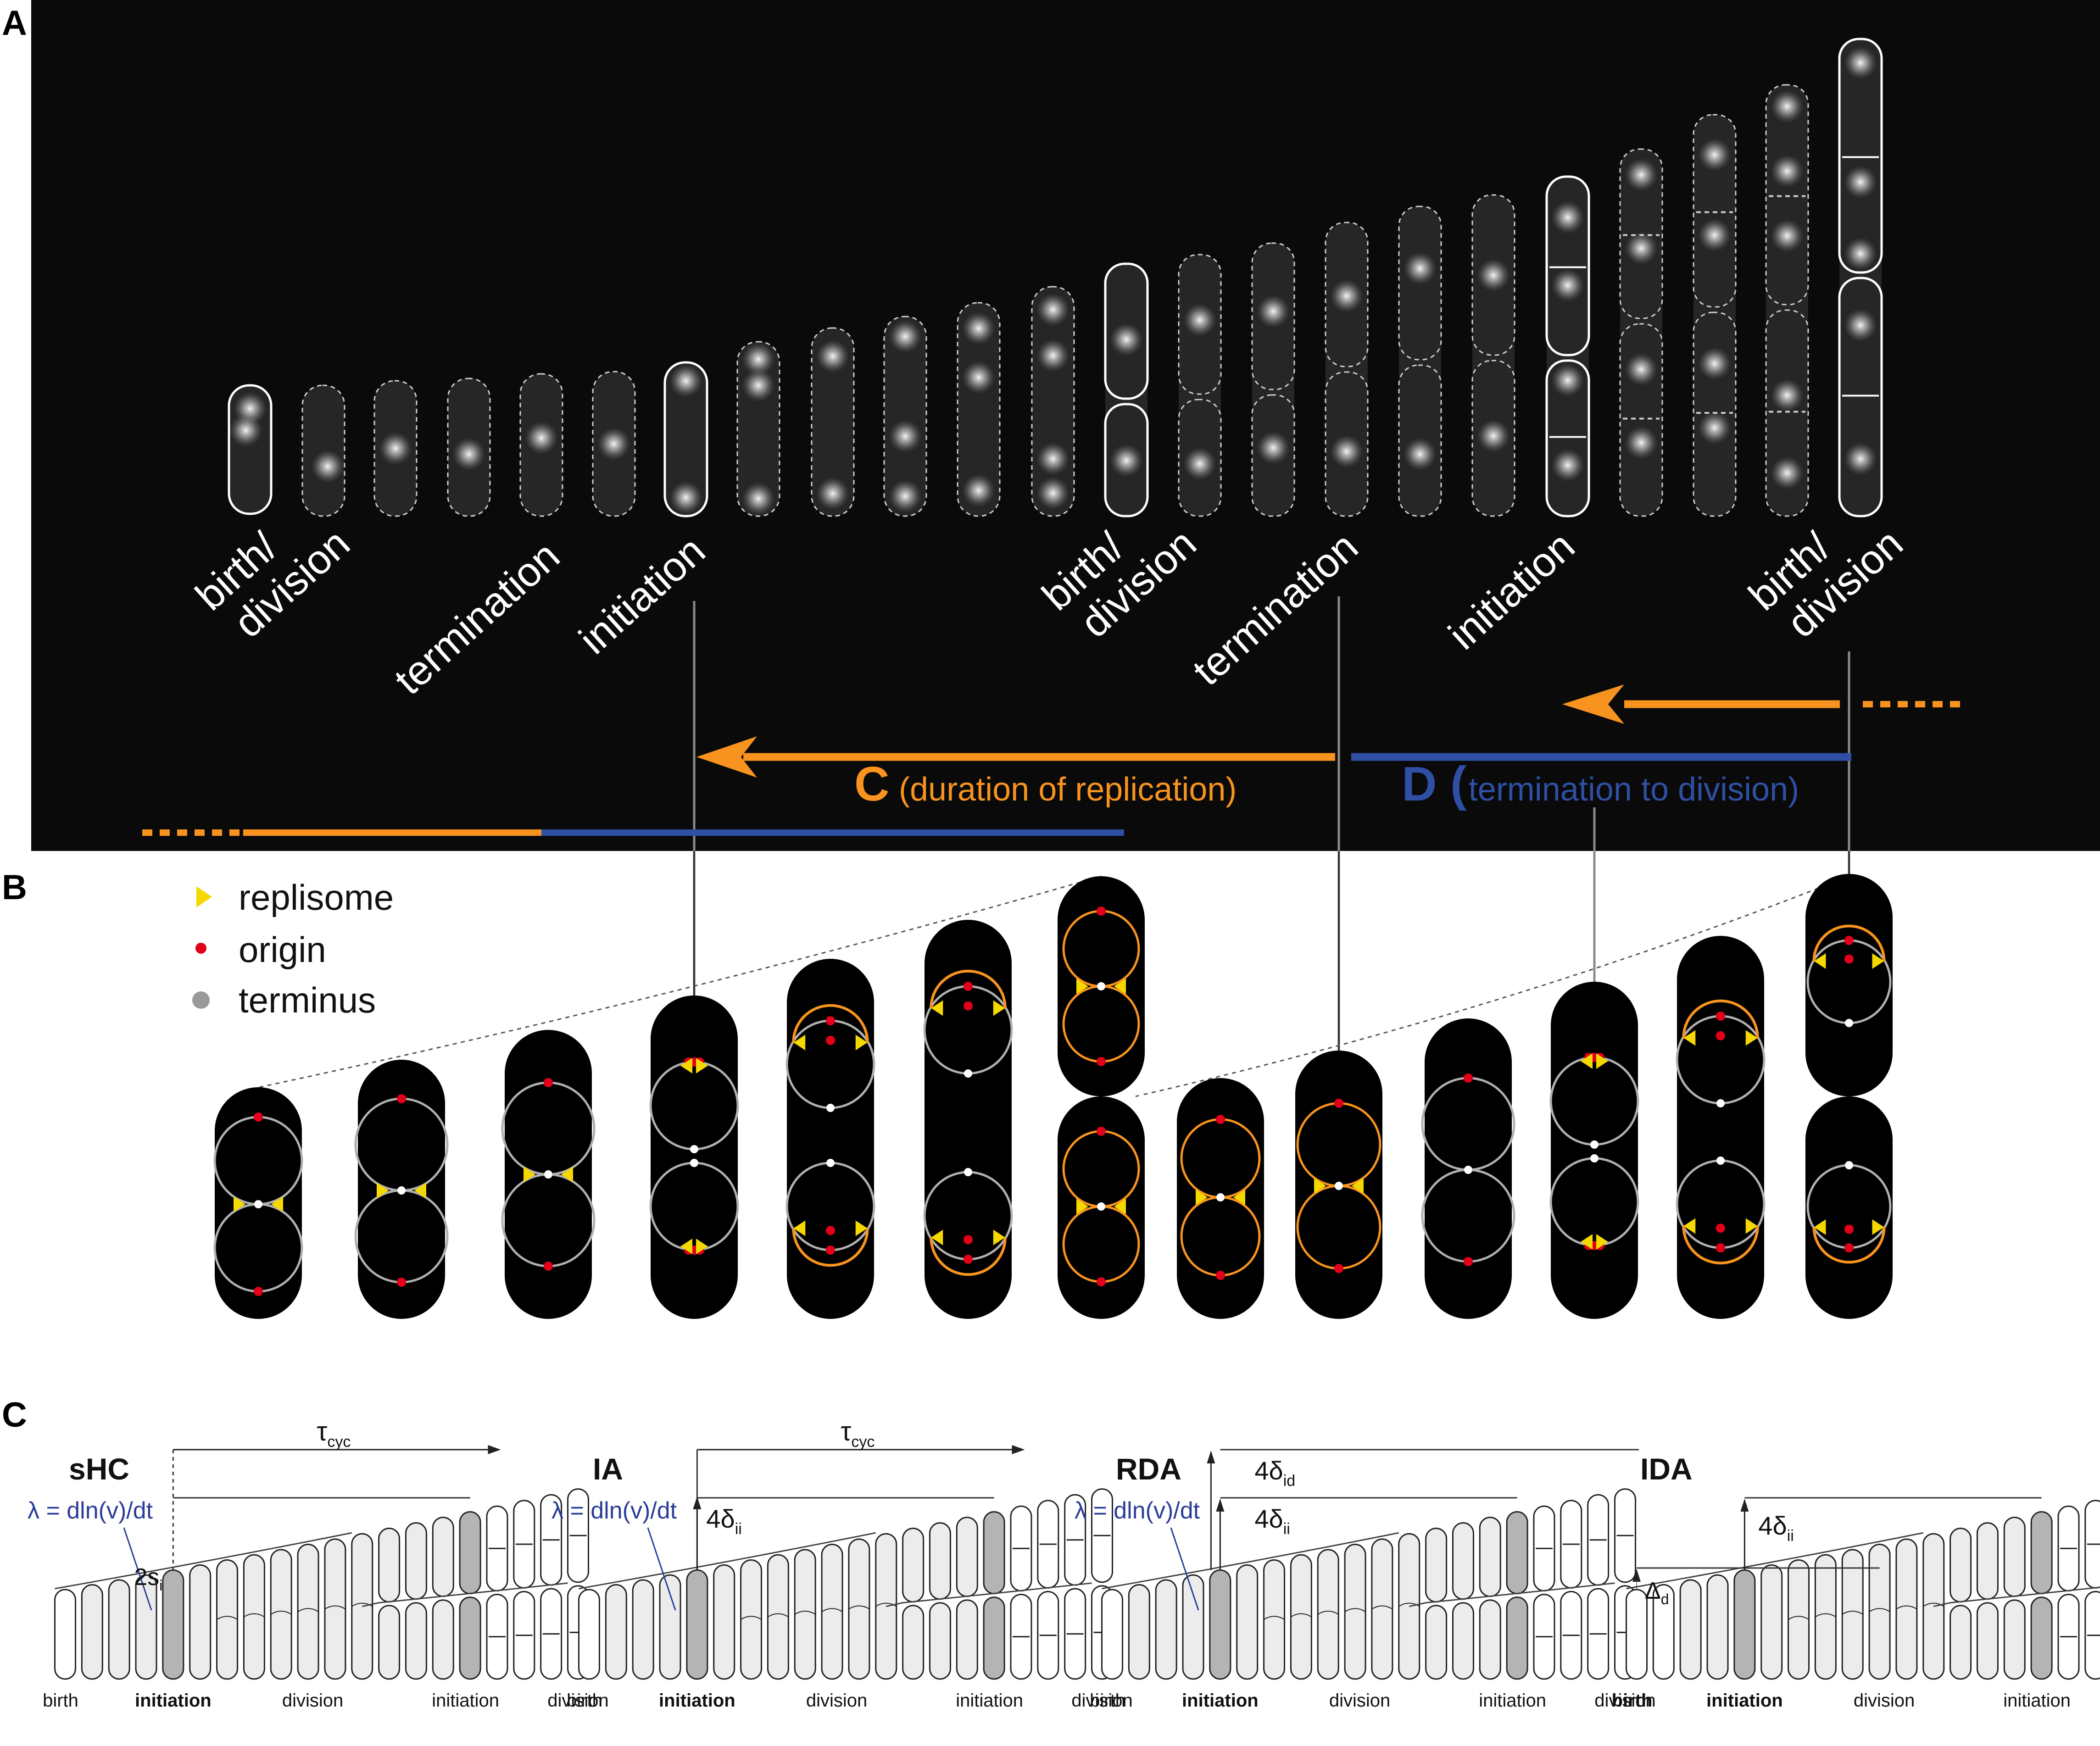  I want to click on size-subscript: i, so click(160, 1585).